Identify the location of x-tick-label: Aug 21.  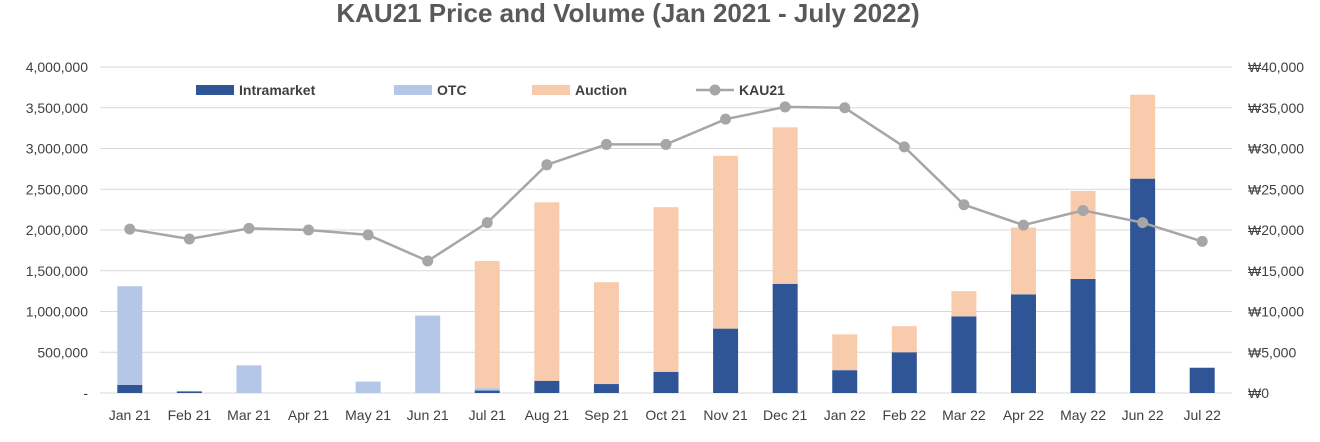
(547, 415).